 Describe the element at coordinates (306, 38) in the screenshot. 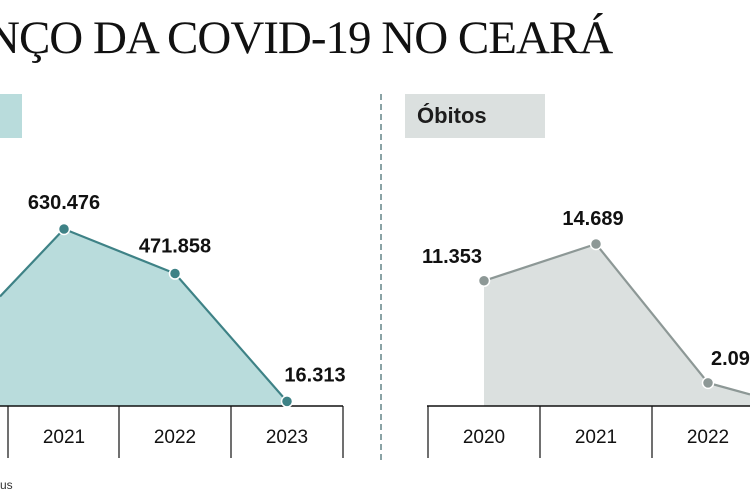

I see `page-title: NÇO DA COVID-19 NO CEARÁ` at that location.